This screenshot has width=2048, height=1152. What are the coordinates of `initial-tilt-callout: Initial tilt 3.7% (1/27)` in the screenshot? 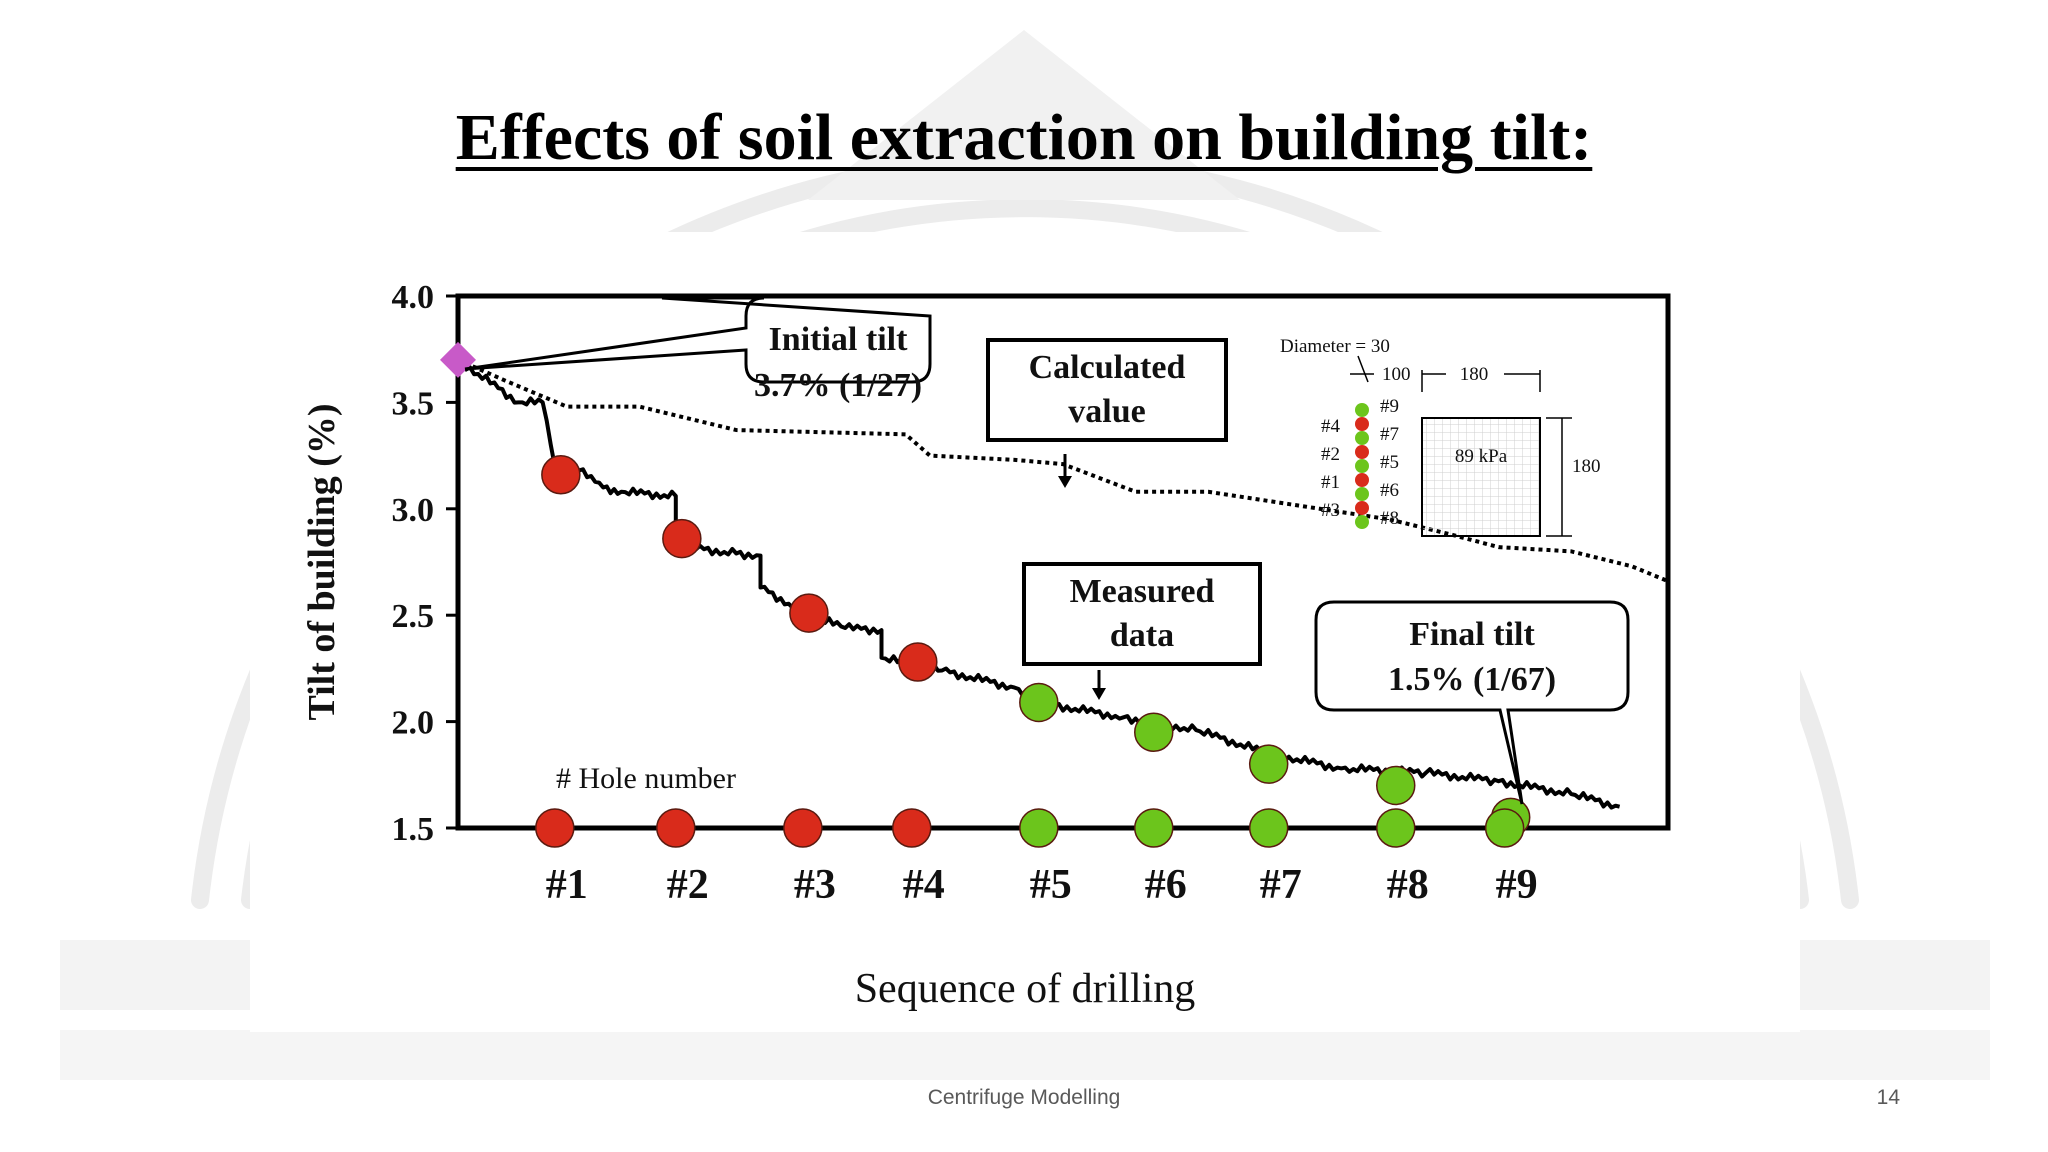 It's located at (698, 350).